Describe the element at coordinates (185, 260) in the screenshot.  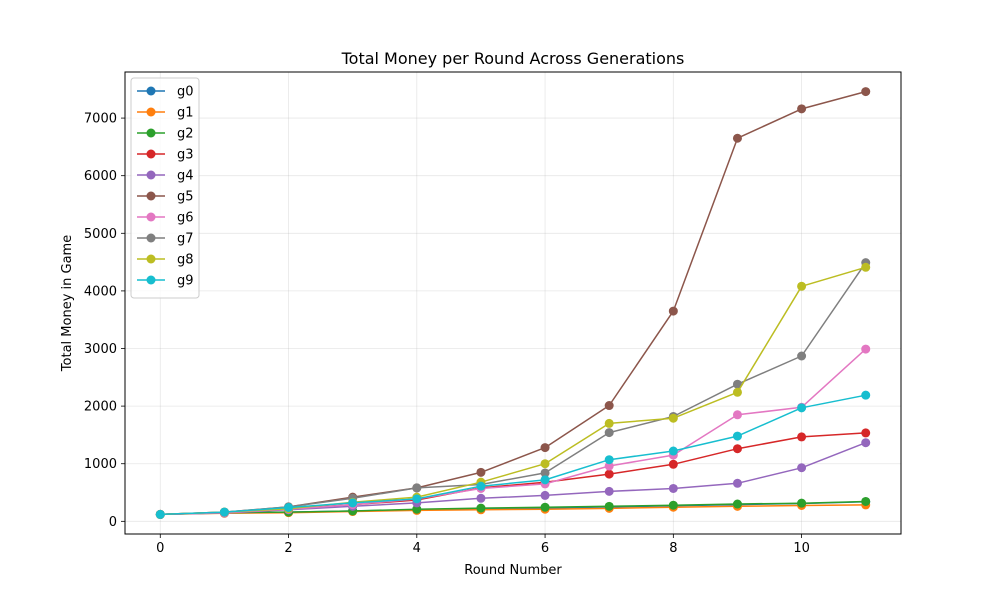
I see `legend-label: g8` at that location.